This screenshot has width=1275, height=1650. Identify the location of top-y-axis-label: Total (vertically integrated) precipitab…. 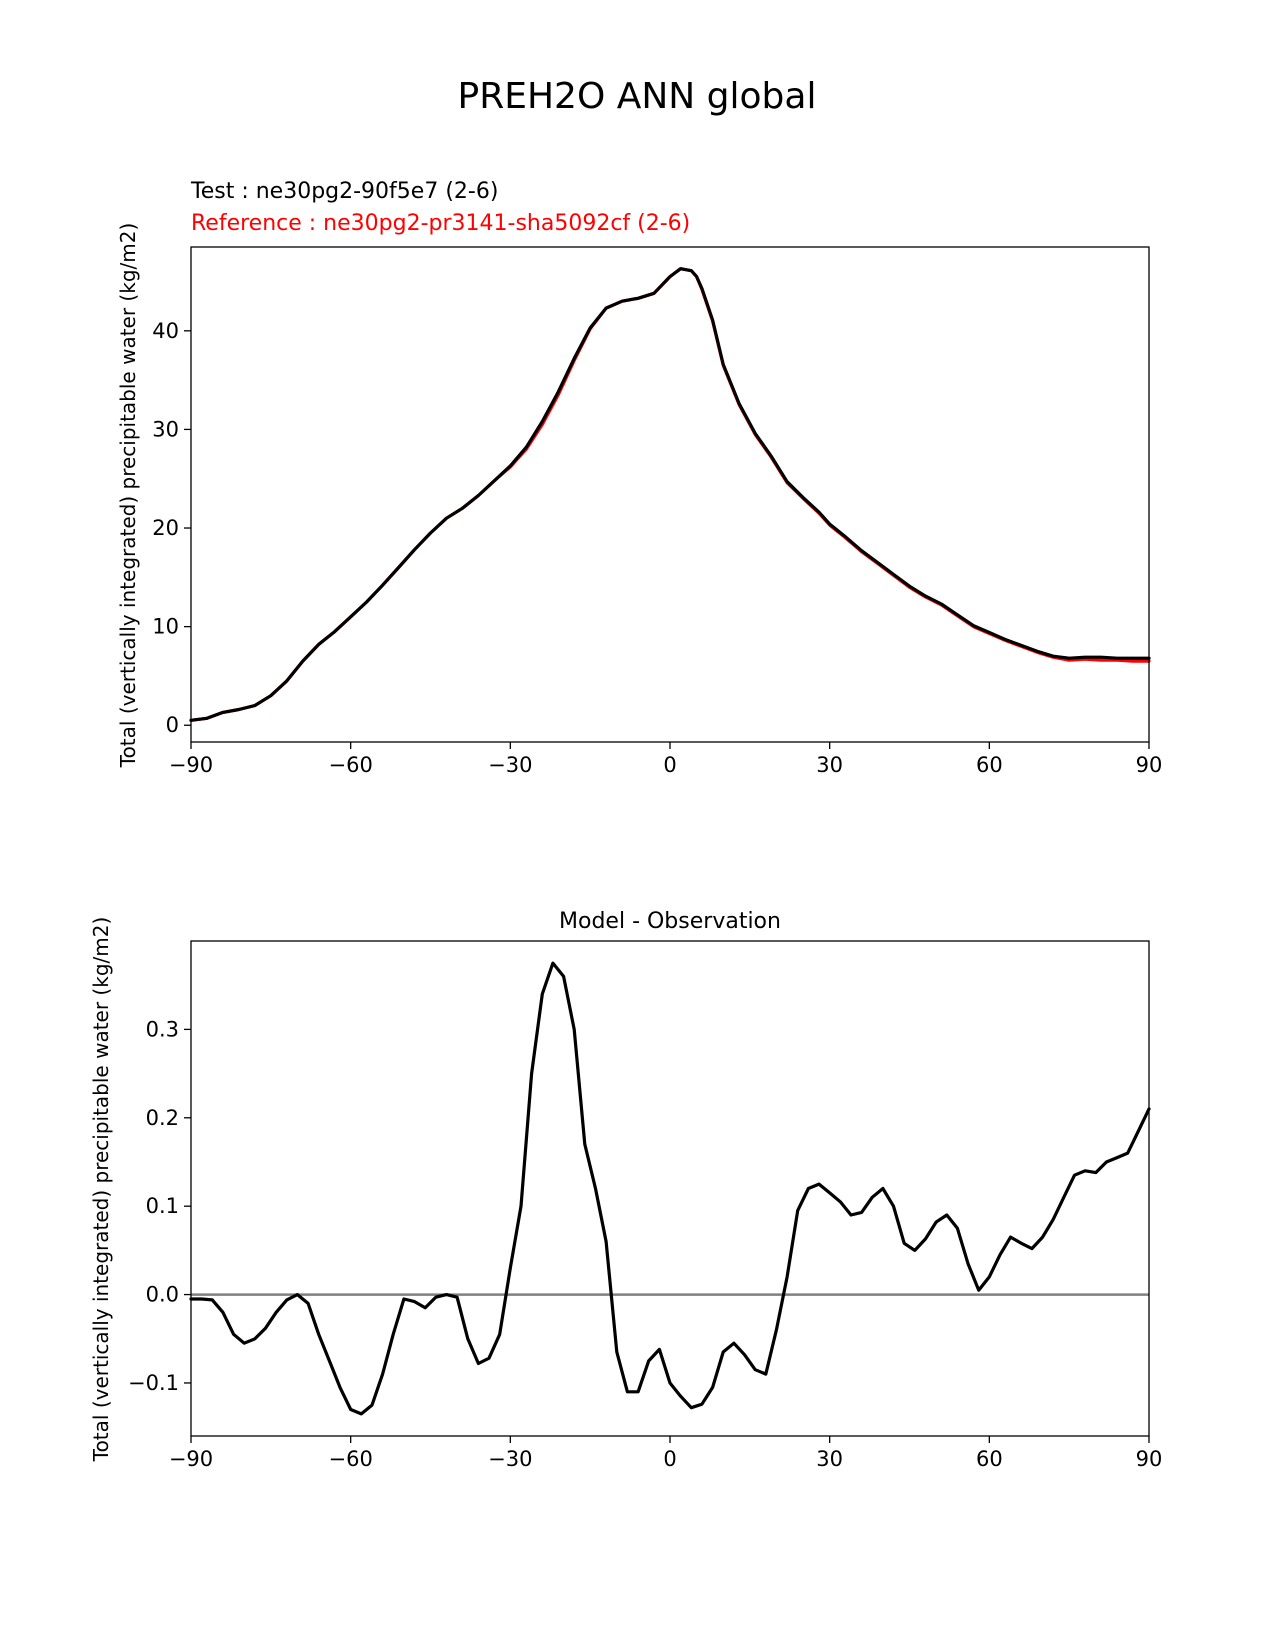
(128, 496).